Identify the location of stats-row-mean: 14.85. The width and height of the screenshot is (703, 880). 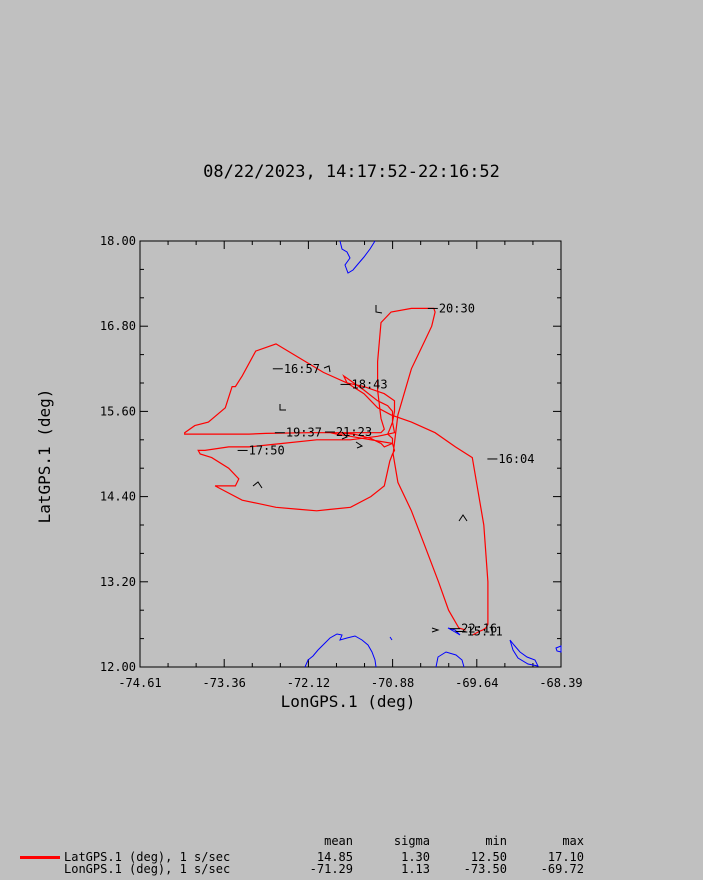
(334, 857).